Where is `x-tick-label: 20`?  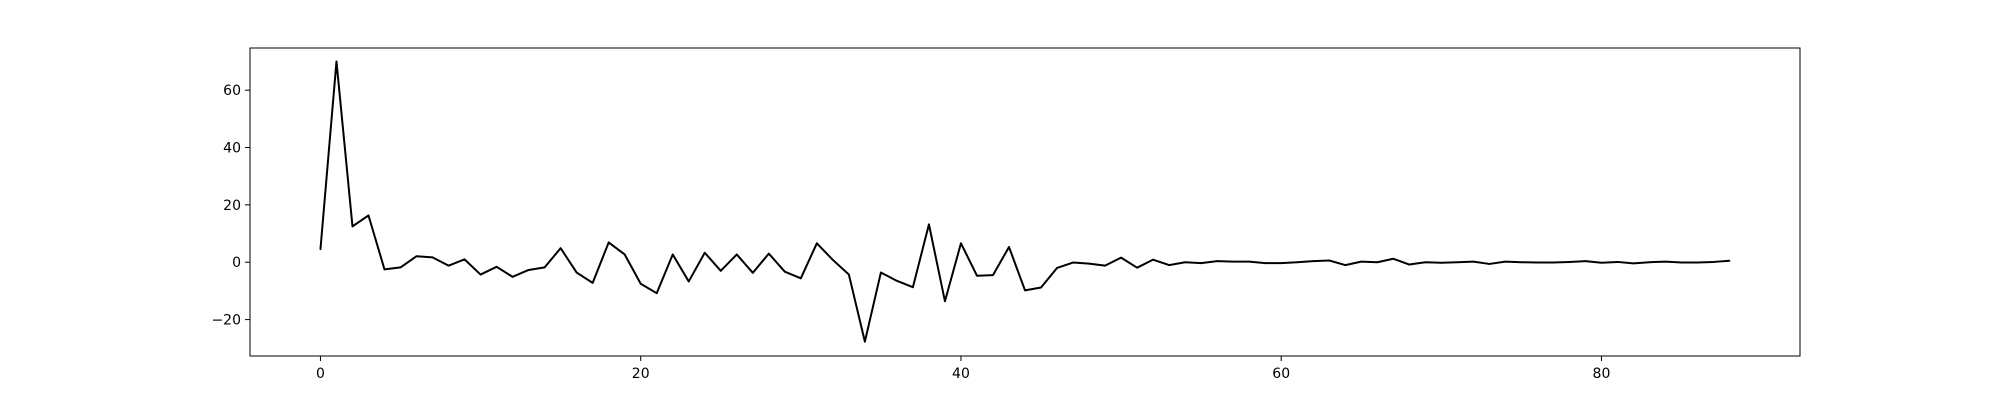
x-tick-label: 20 is located at coordinates (641, 374).